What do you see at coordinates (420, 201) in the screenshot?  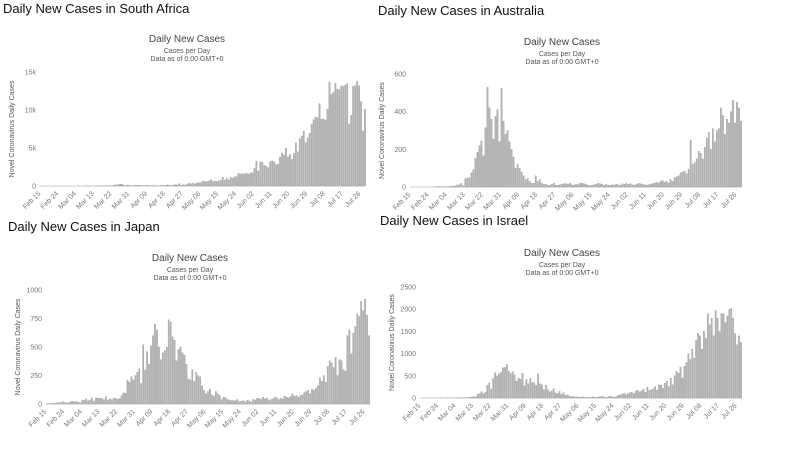 I see `x-tick-label: Feb 24` at bounding box center [420, 201].